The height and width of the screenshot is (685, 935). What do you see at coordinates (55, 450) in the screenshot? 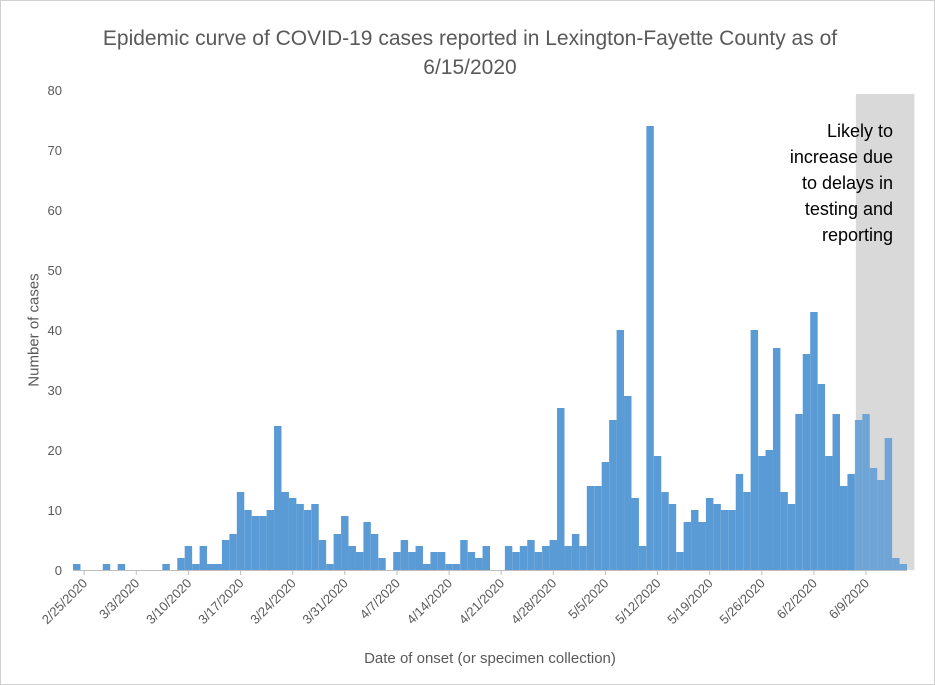
I see `y-tick-label: 20` at bounding box center [55, 450].